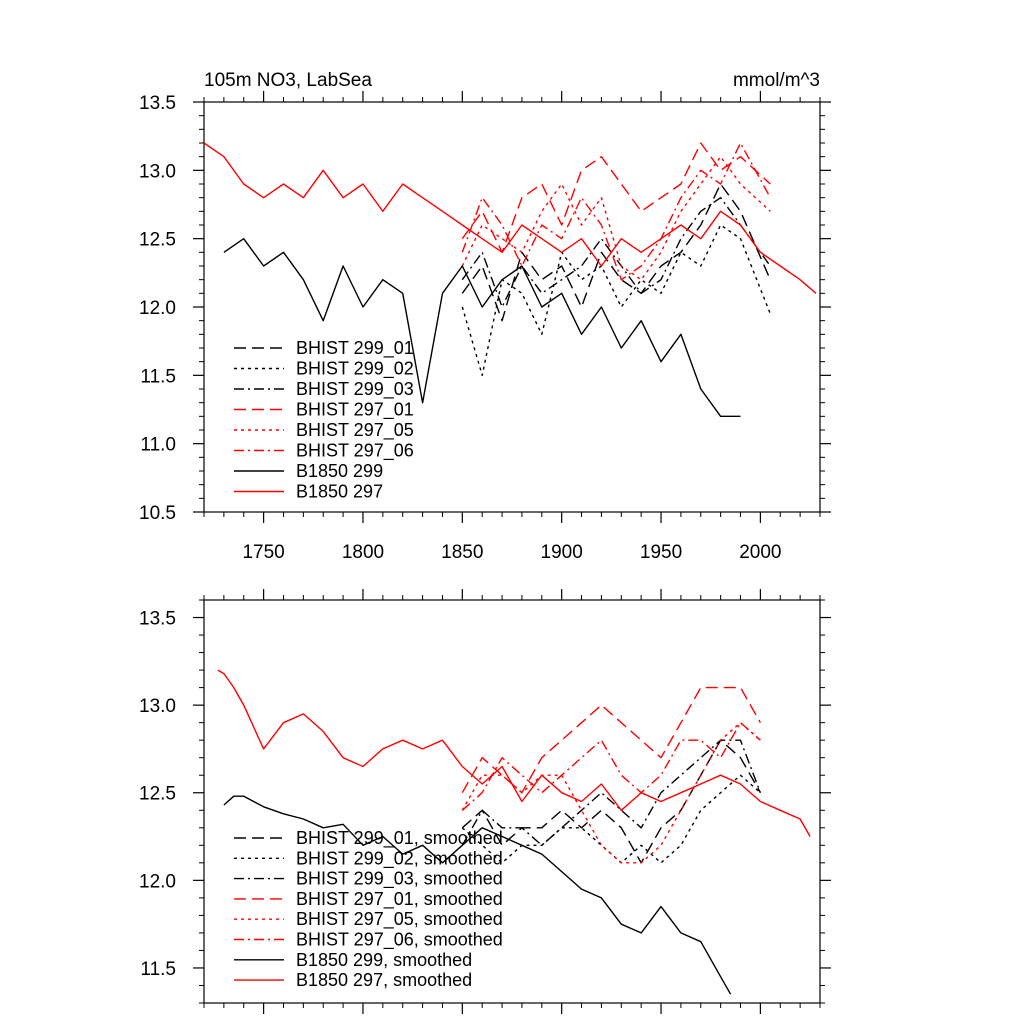  What do you see at coordinates (355, 410) in the screenshot?
I see `legend-label: BHIST 297_01` at bounding box center [355, 410].